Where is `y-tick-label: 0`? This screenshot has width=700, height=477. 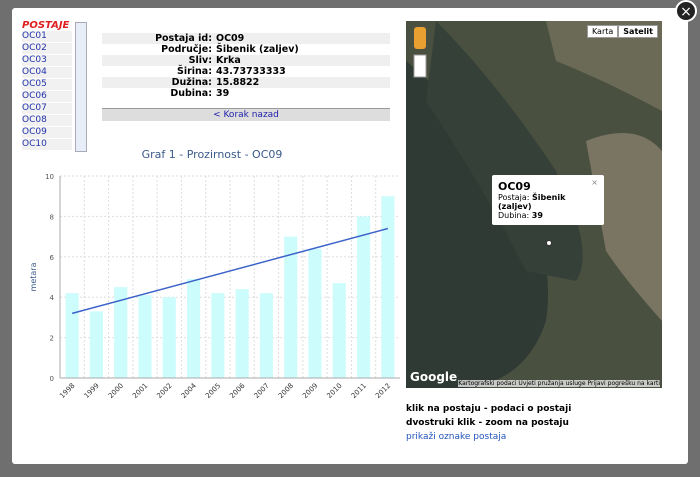 y-tick-label: 0 is located at coordinates (52, 379).